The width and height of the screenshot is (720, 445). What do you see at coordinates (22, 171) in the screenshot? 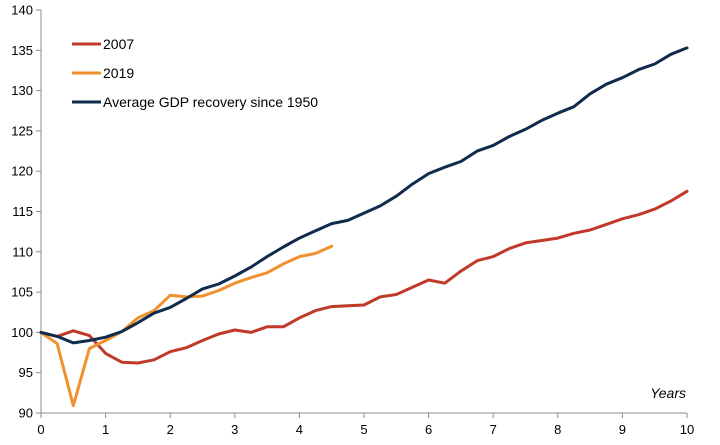
I see `y-tick-label: 120` at bounding box center [22, 171].